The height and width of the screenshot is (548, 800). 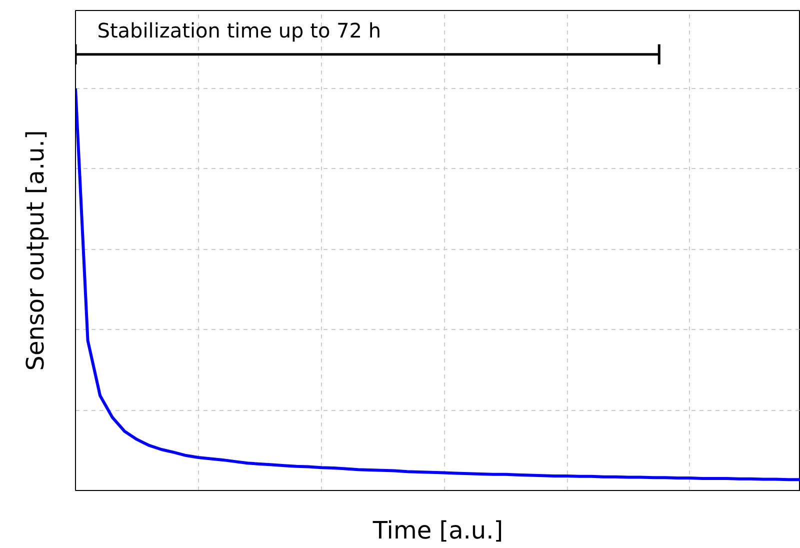 What do you see at coordinates (36, 250) in the screenshot?
I see `y-axis-title: Sensor output [a.u.]` at bounding box center [36, 250].